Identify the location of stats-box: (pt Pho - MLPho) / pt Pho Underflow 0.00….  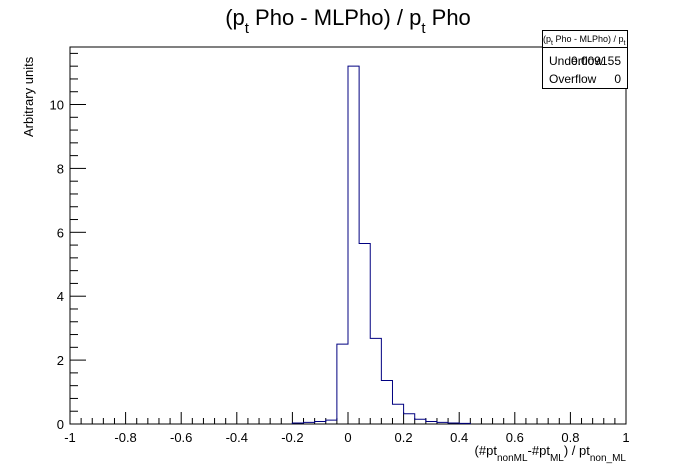
(585, 59).